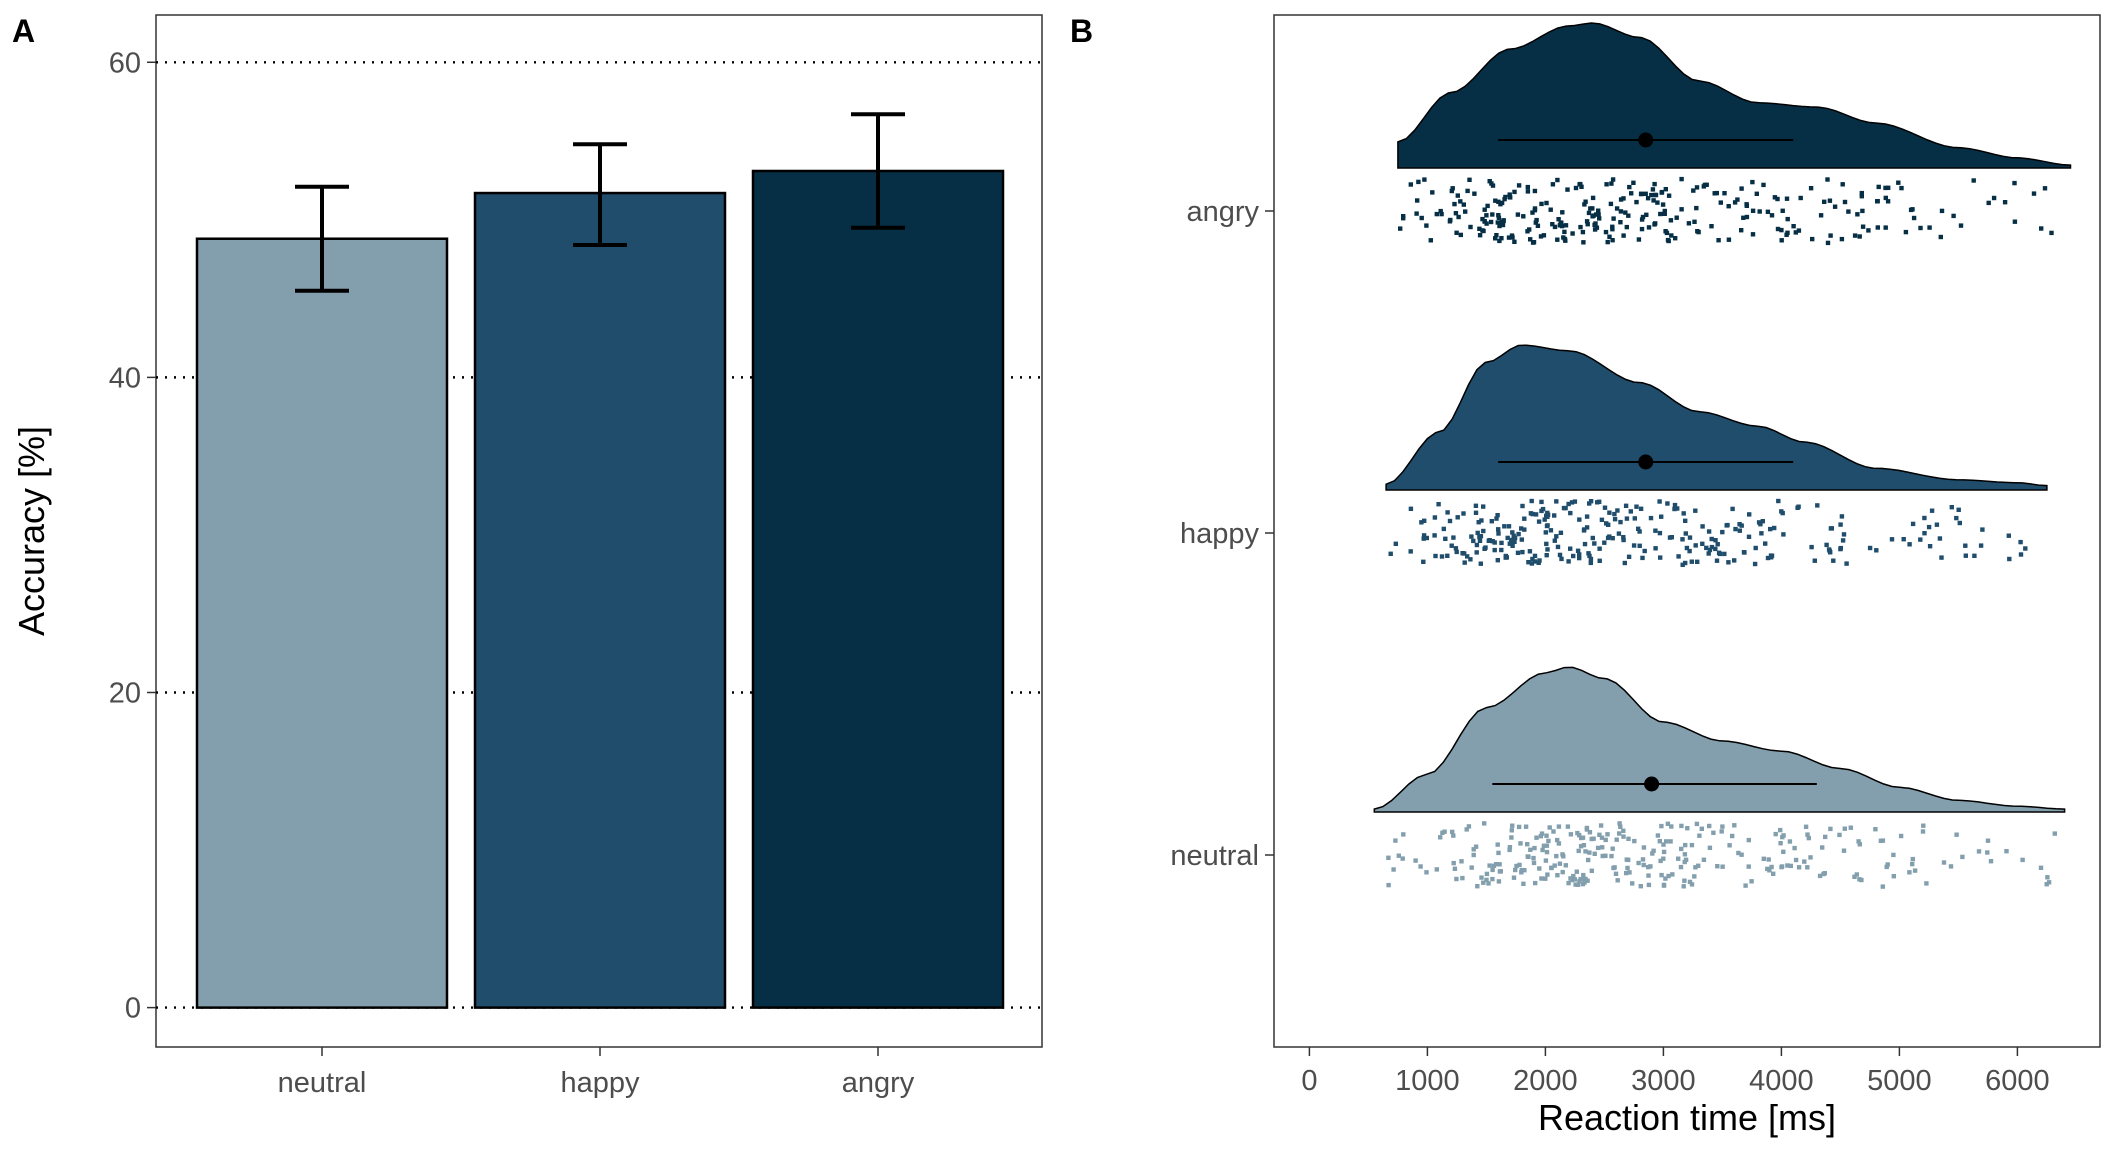 The height and width of the screenshot is (1152, 2112). I want to click on density-cloud-neutral, so click(1719, 739).